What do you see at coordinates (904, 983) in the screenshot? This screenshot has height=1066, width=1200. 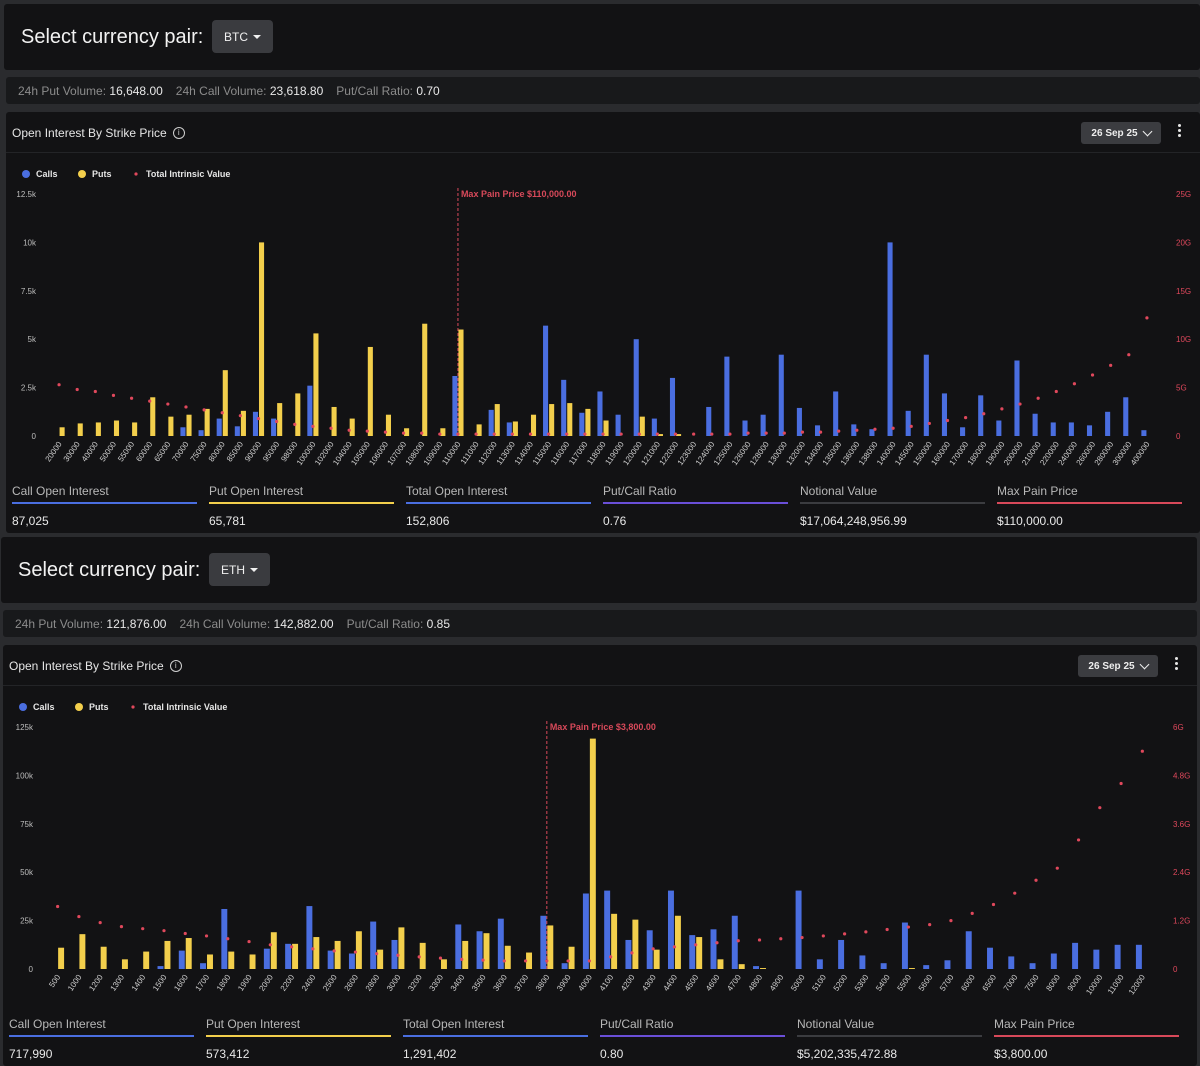 I see `x-tick-label: 5500` at bounding box center [904, 983].